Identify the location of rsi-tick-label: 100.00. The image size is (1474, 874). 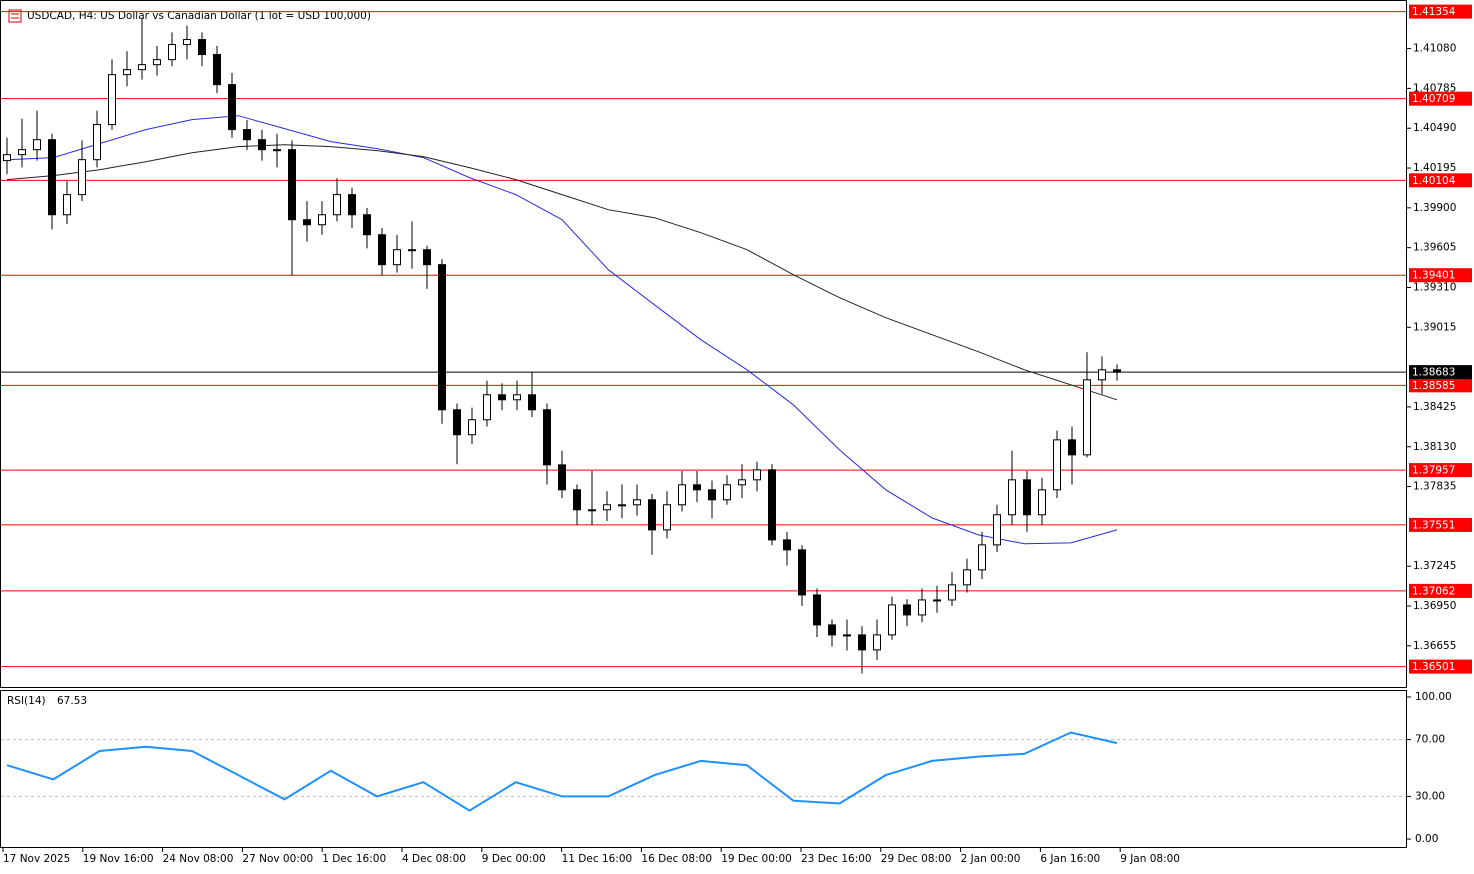
(1433, 697).